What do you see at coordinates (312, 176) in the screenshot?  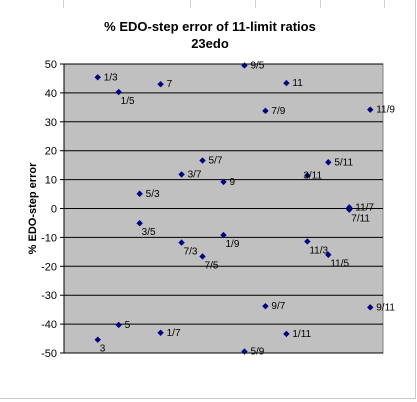 I see `data-point-label: 3/11` at bounding box center [312, 176].